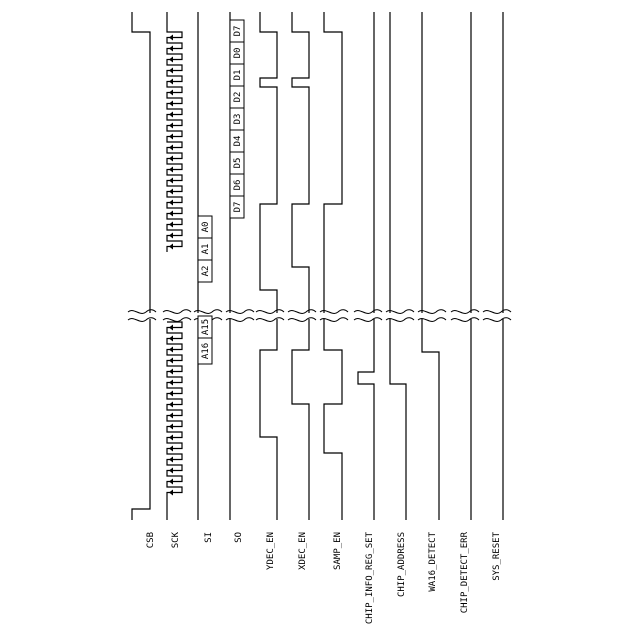  I want to click on so-bit-d2: D2, so click(238, 97).